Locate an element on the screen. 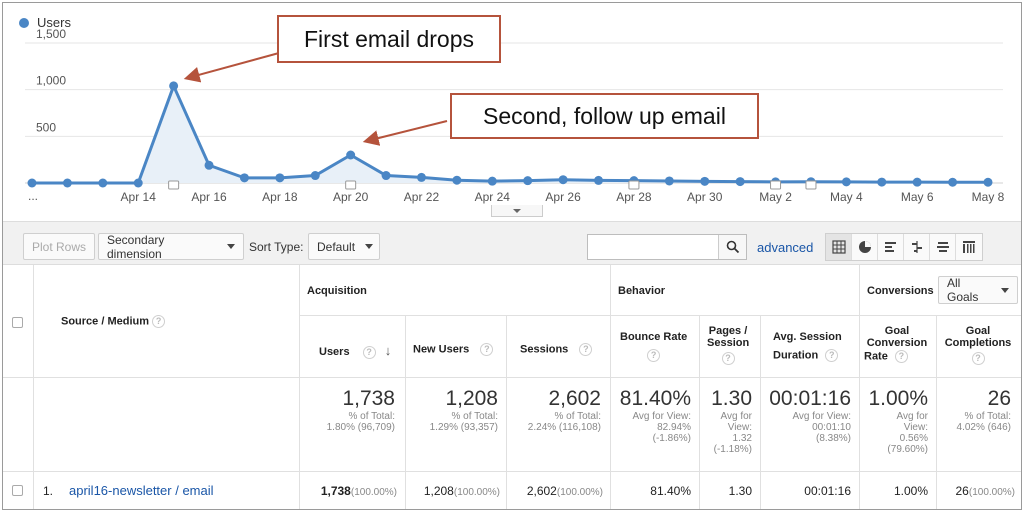 This screenshot has width=1024, height=512. callout-first-email: First email drops is located at coordinates (389, 39).